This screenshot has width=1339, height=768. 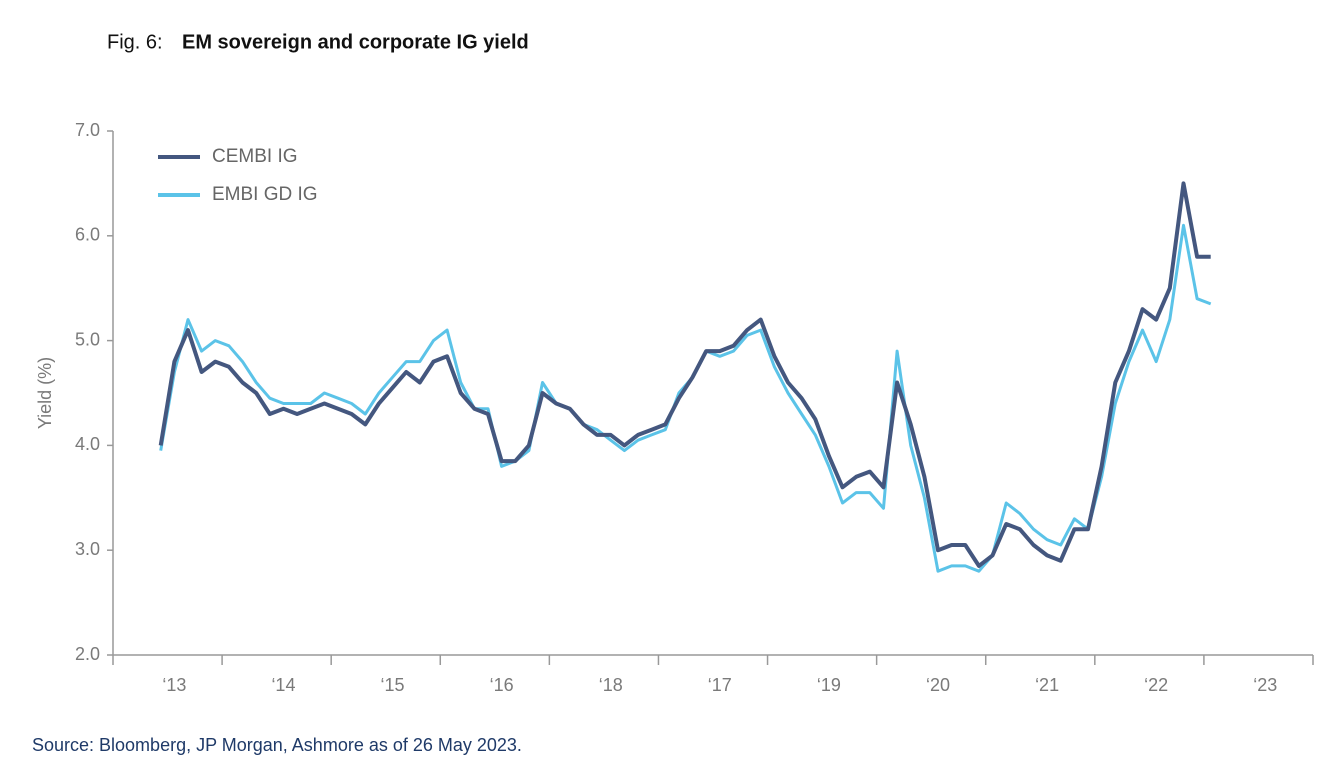 I want to click on legend-label: CEMBI IG, so click(x=255, y=156).